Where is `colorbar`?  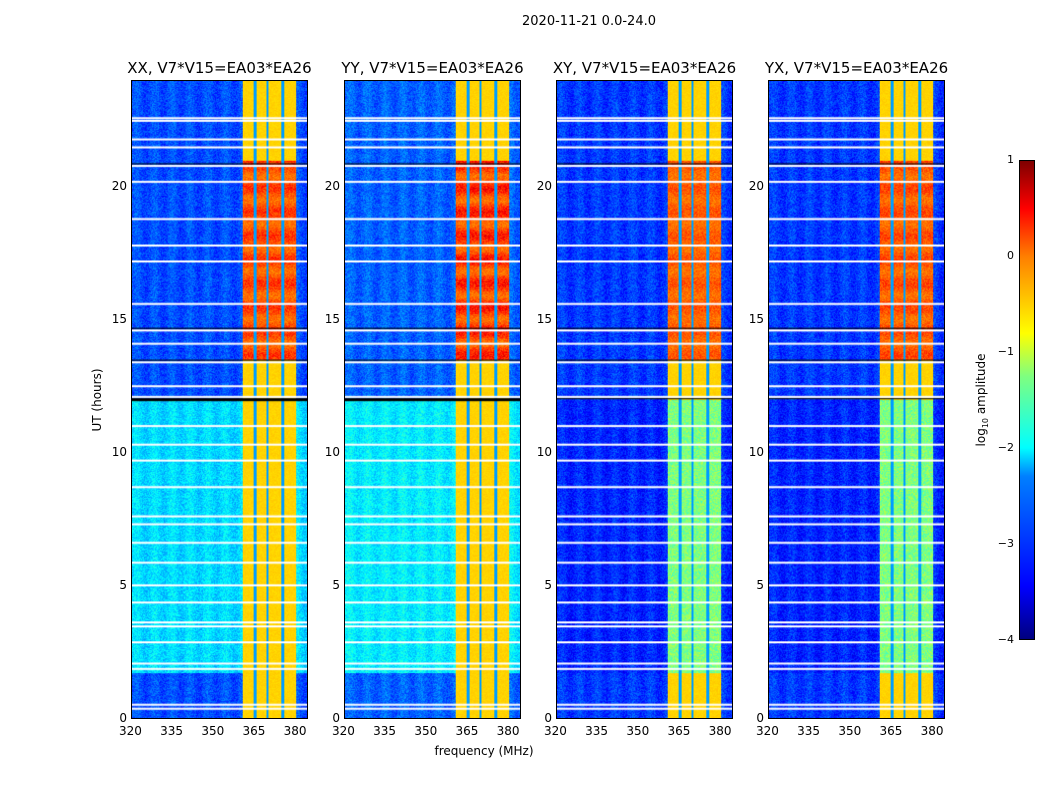
colorbar is located at coordinates (1027, 400).